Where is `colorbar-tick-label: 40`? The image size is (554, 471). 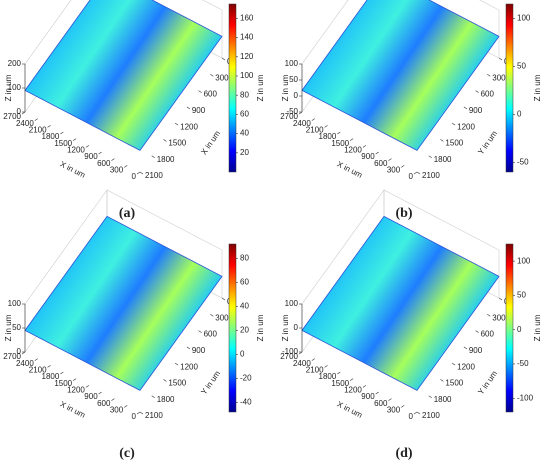 colorbar-tick-label: 40 is located at coordinates (244, 306).